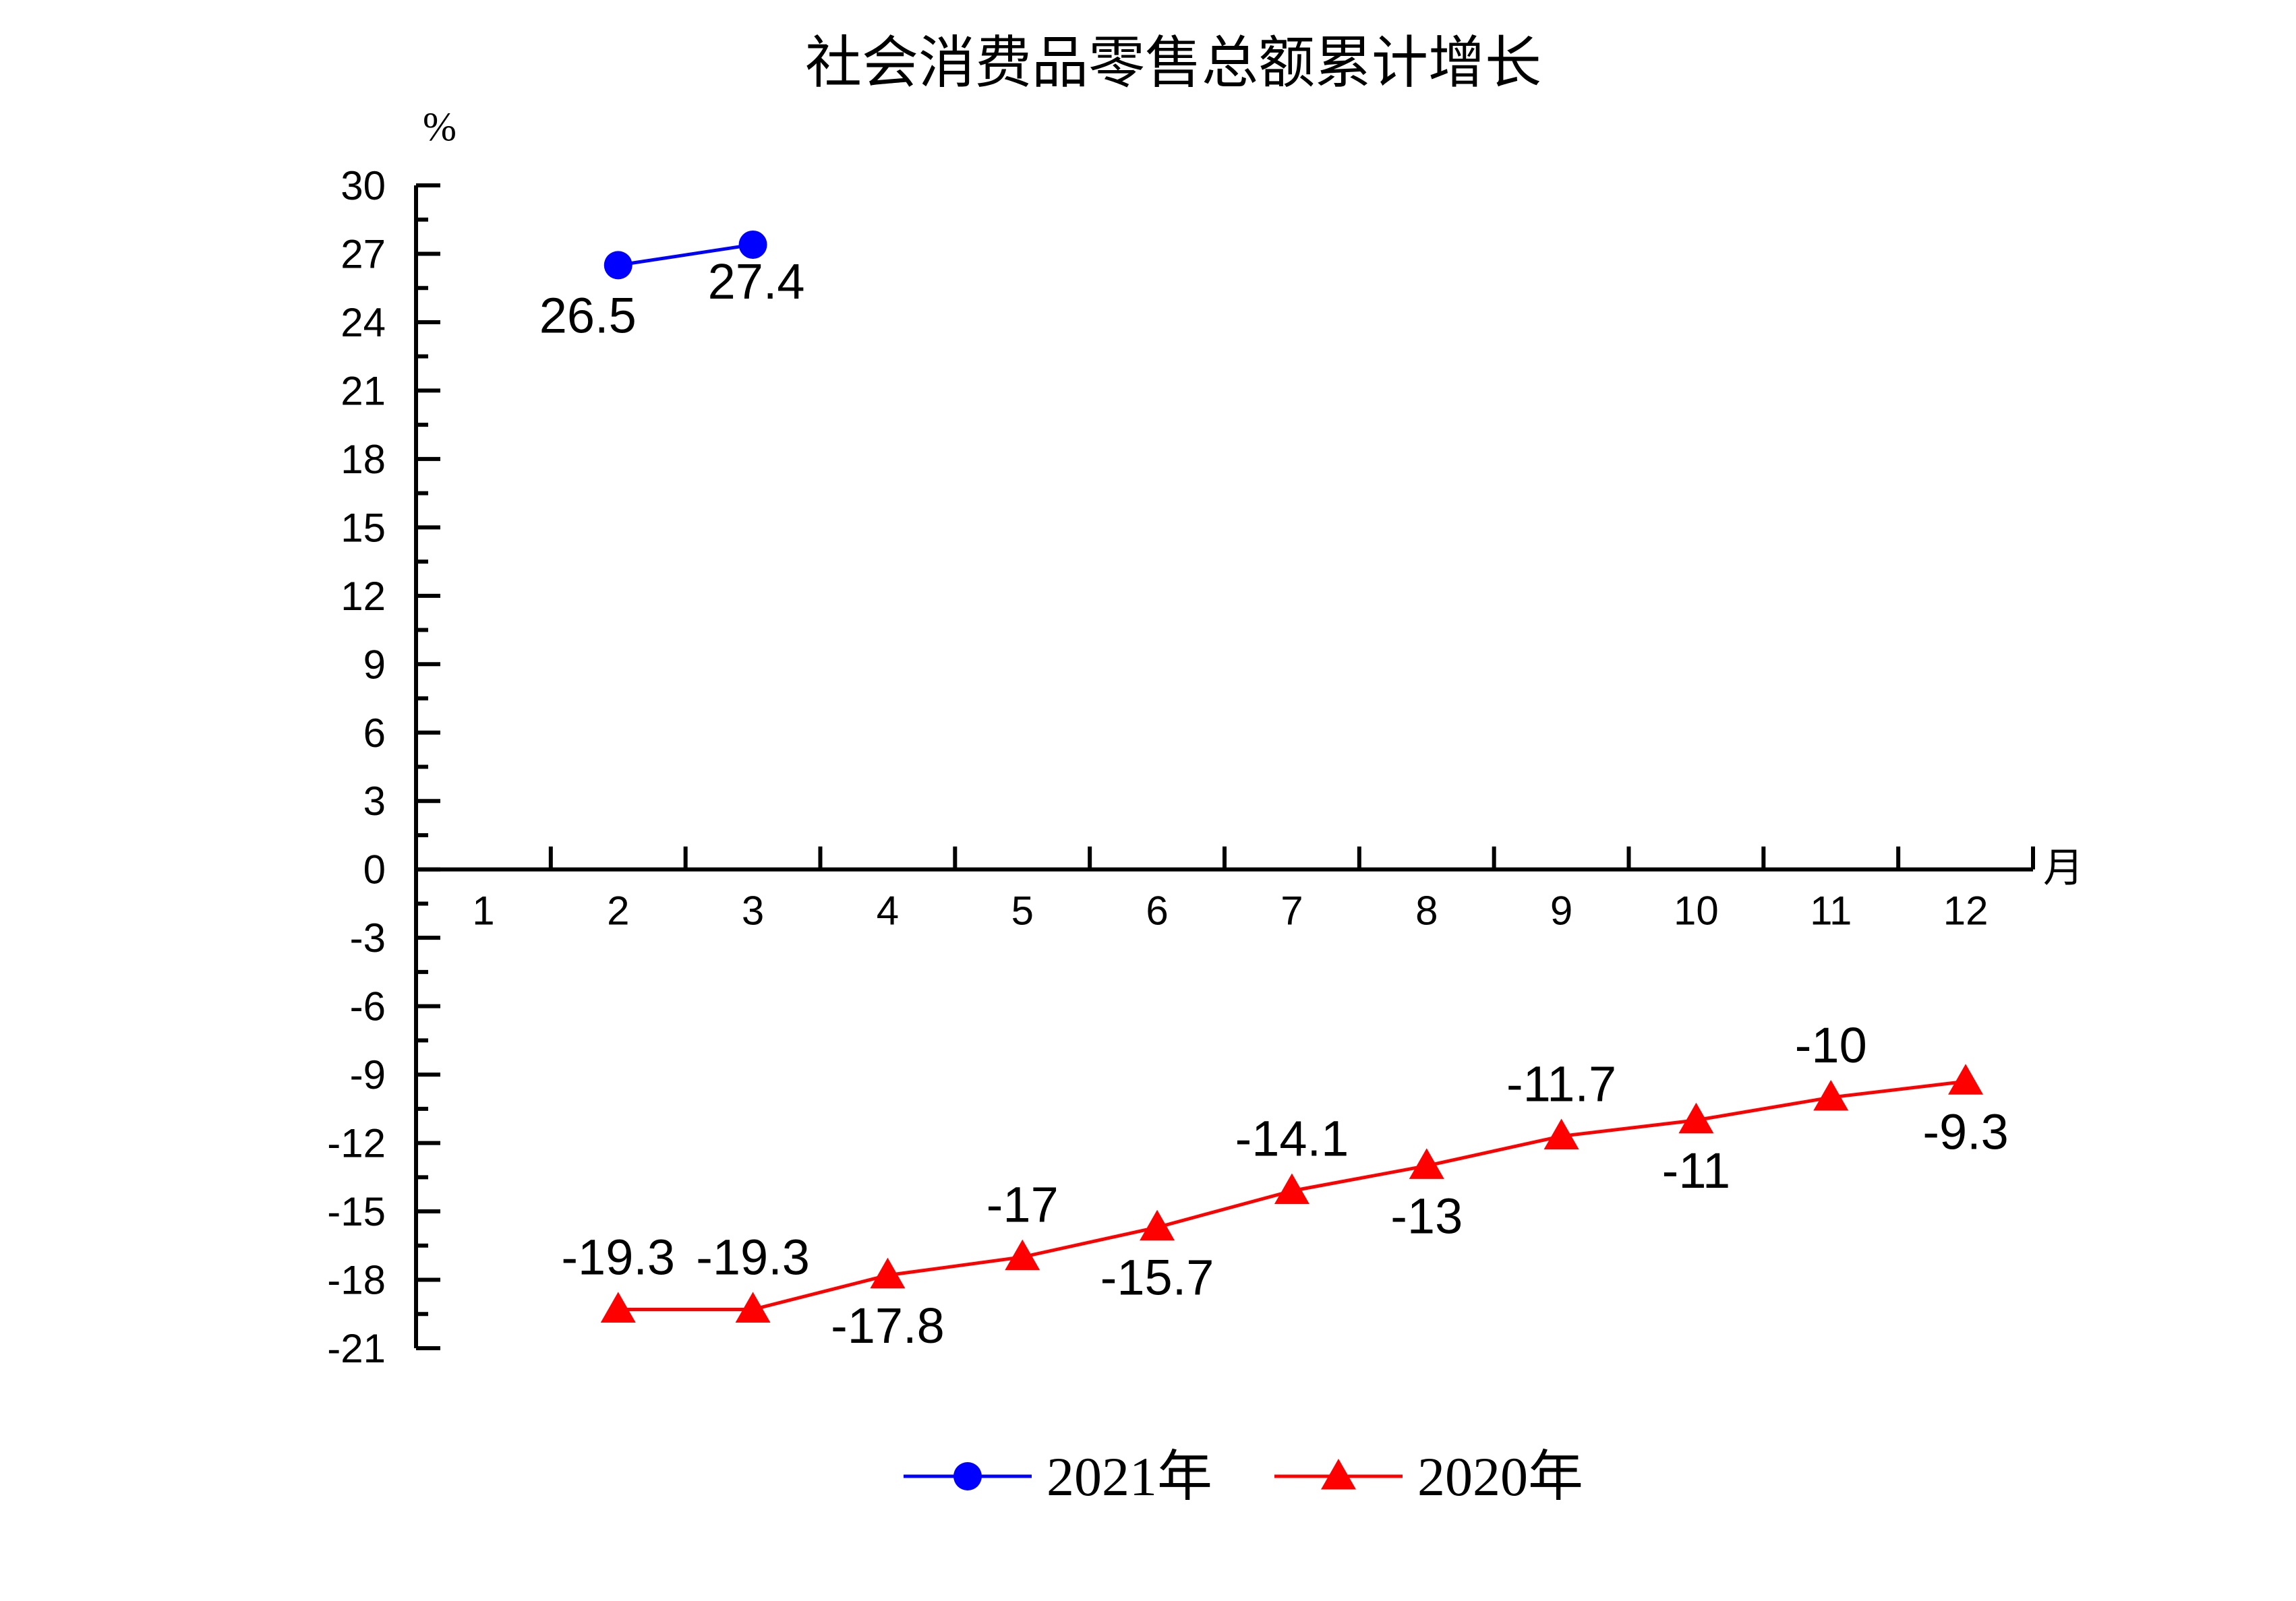 Image resolution: width=2296 pixels, height=1601 pixels. What do you see at coordinates (753, 911) in the screenshot?
I see `x-tick-label: 3` at bounding box center [753, 911].